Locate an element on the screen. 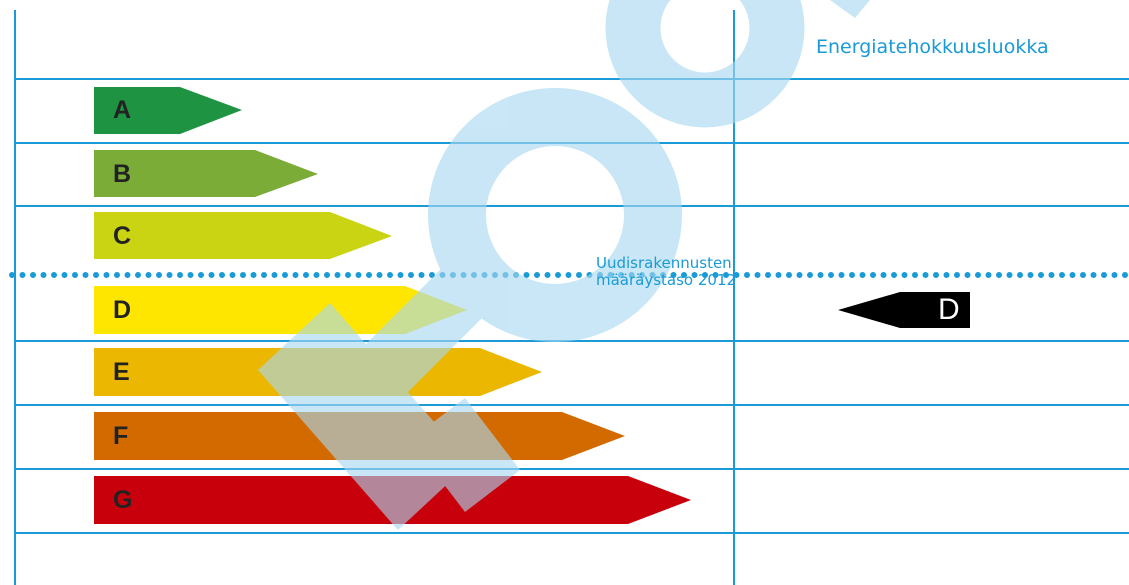 This screenshot has width=1129, height=585. rating-arrow is located at coordinates (904, 310).